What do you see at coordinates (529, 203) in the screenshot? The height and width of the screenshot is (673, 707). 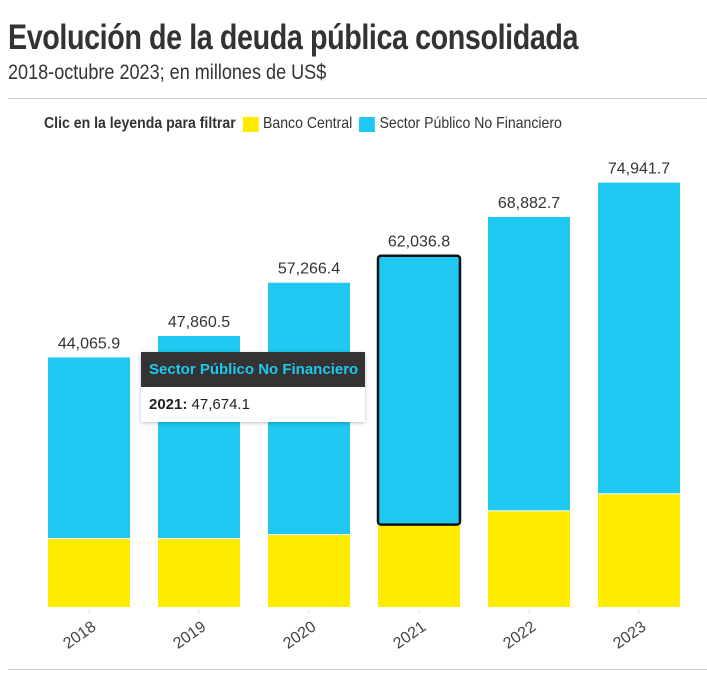 I see `total-label: 68,882.7` at bounding box center [529, 203].